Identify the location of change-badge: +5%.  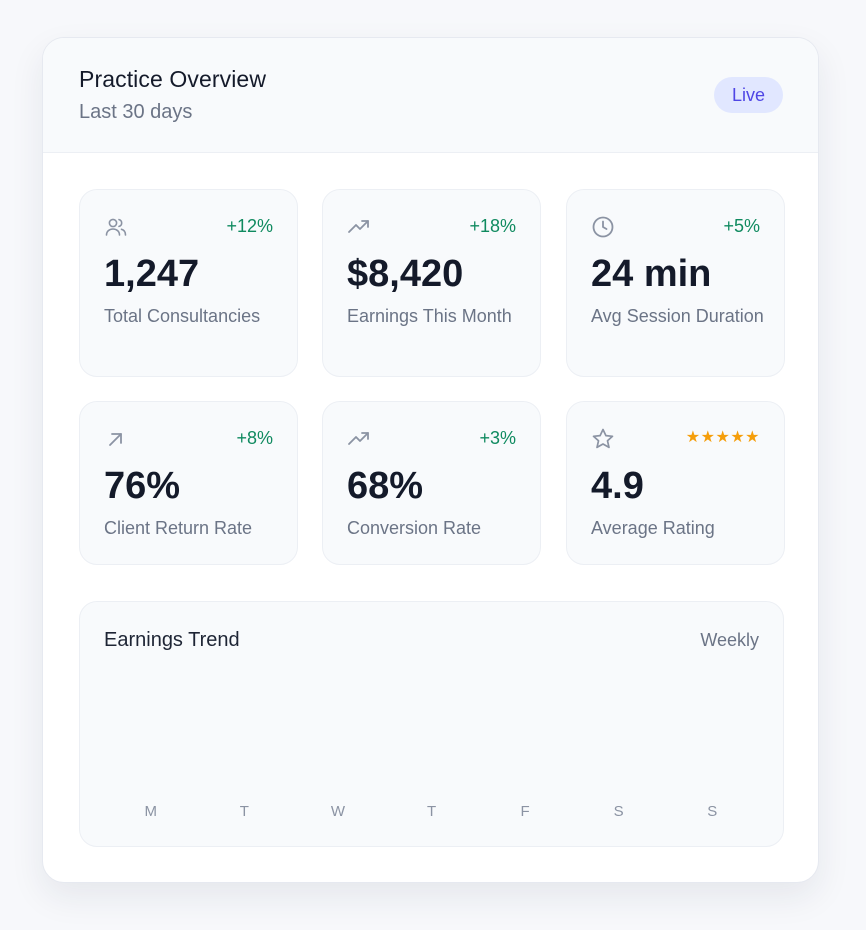
(741, 226).